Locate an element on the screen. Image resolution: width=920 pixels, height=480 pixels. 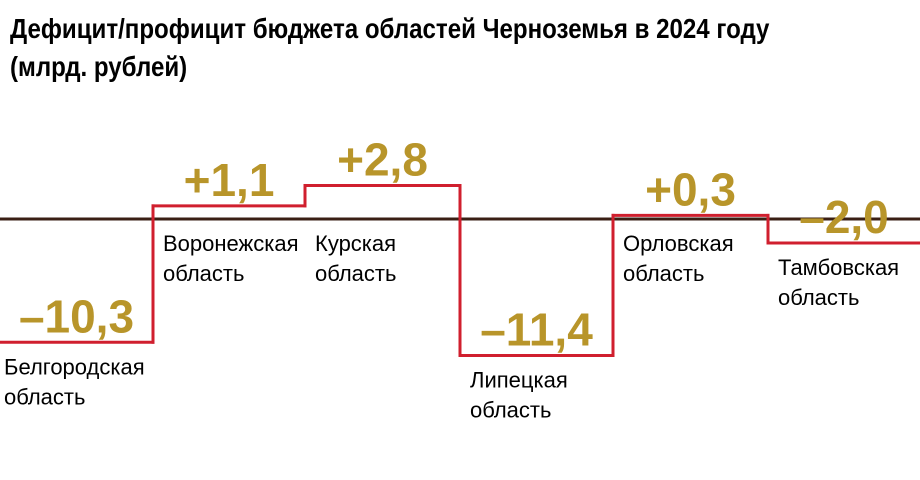
category-label-line: Орловская is located at coordinates (678, 243).